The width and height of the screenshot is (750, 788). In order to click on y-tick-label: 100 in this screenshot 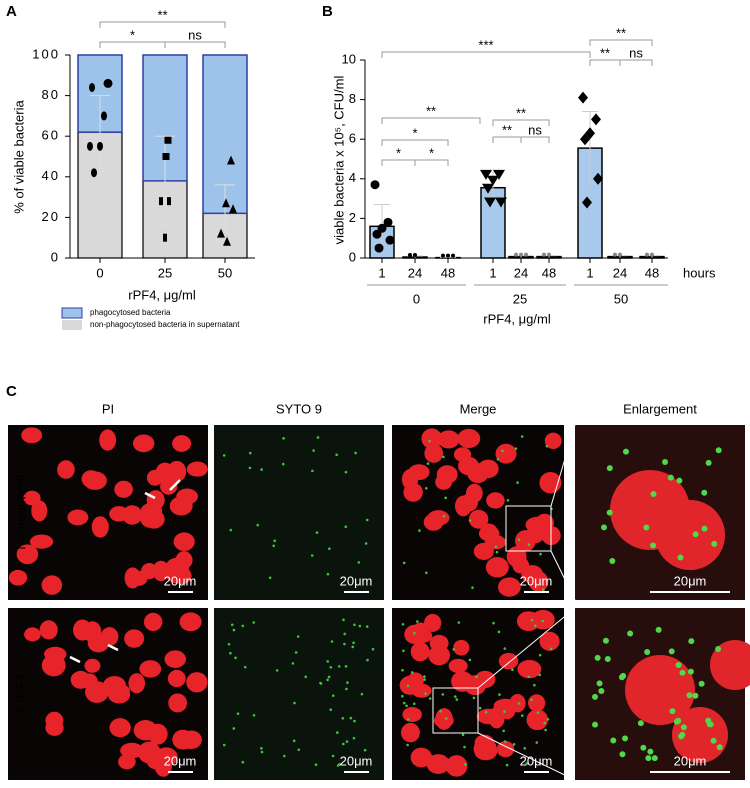, I will do `click(46, 53)`.